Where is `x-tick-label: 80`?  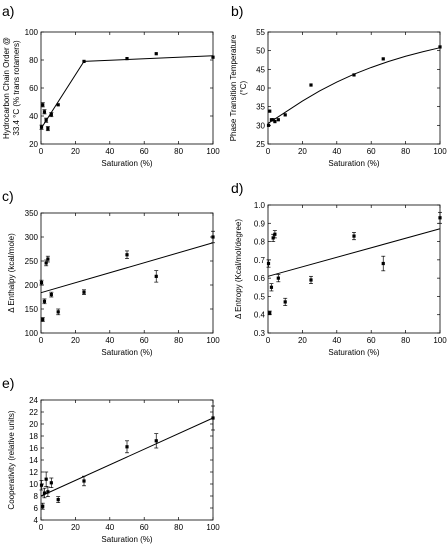
x-tick-label: 80 is located at coordinates (405, 340).